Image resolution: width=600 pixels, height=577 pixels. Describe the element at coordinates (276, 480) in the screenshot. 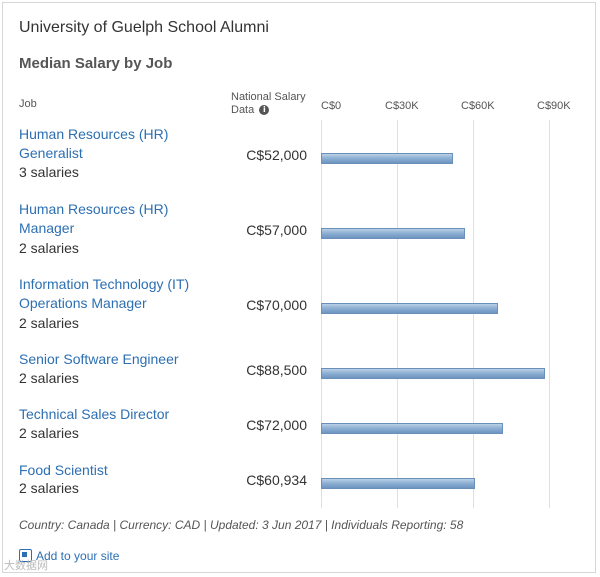

I see `salary-value-5: C$60,934` at that location.